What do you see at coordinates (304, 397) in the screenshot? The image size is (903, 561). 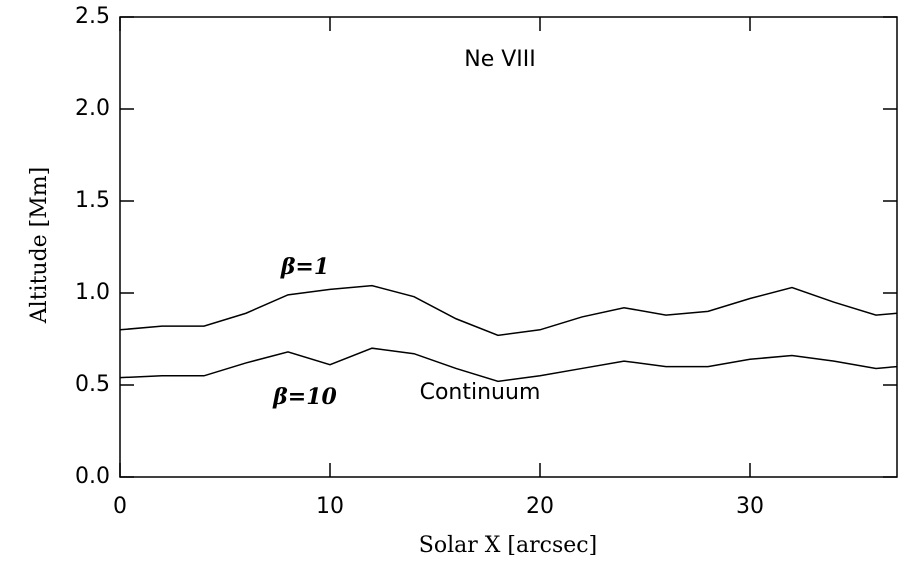 I see `series-label: β=10` at bounding box center [304, 397].